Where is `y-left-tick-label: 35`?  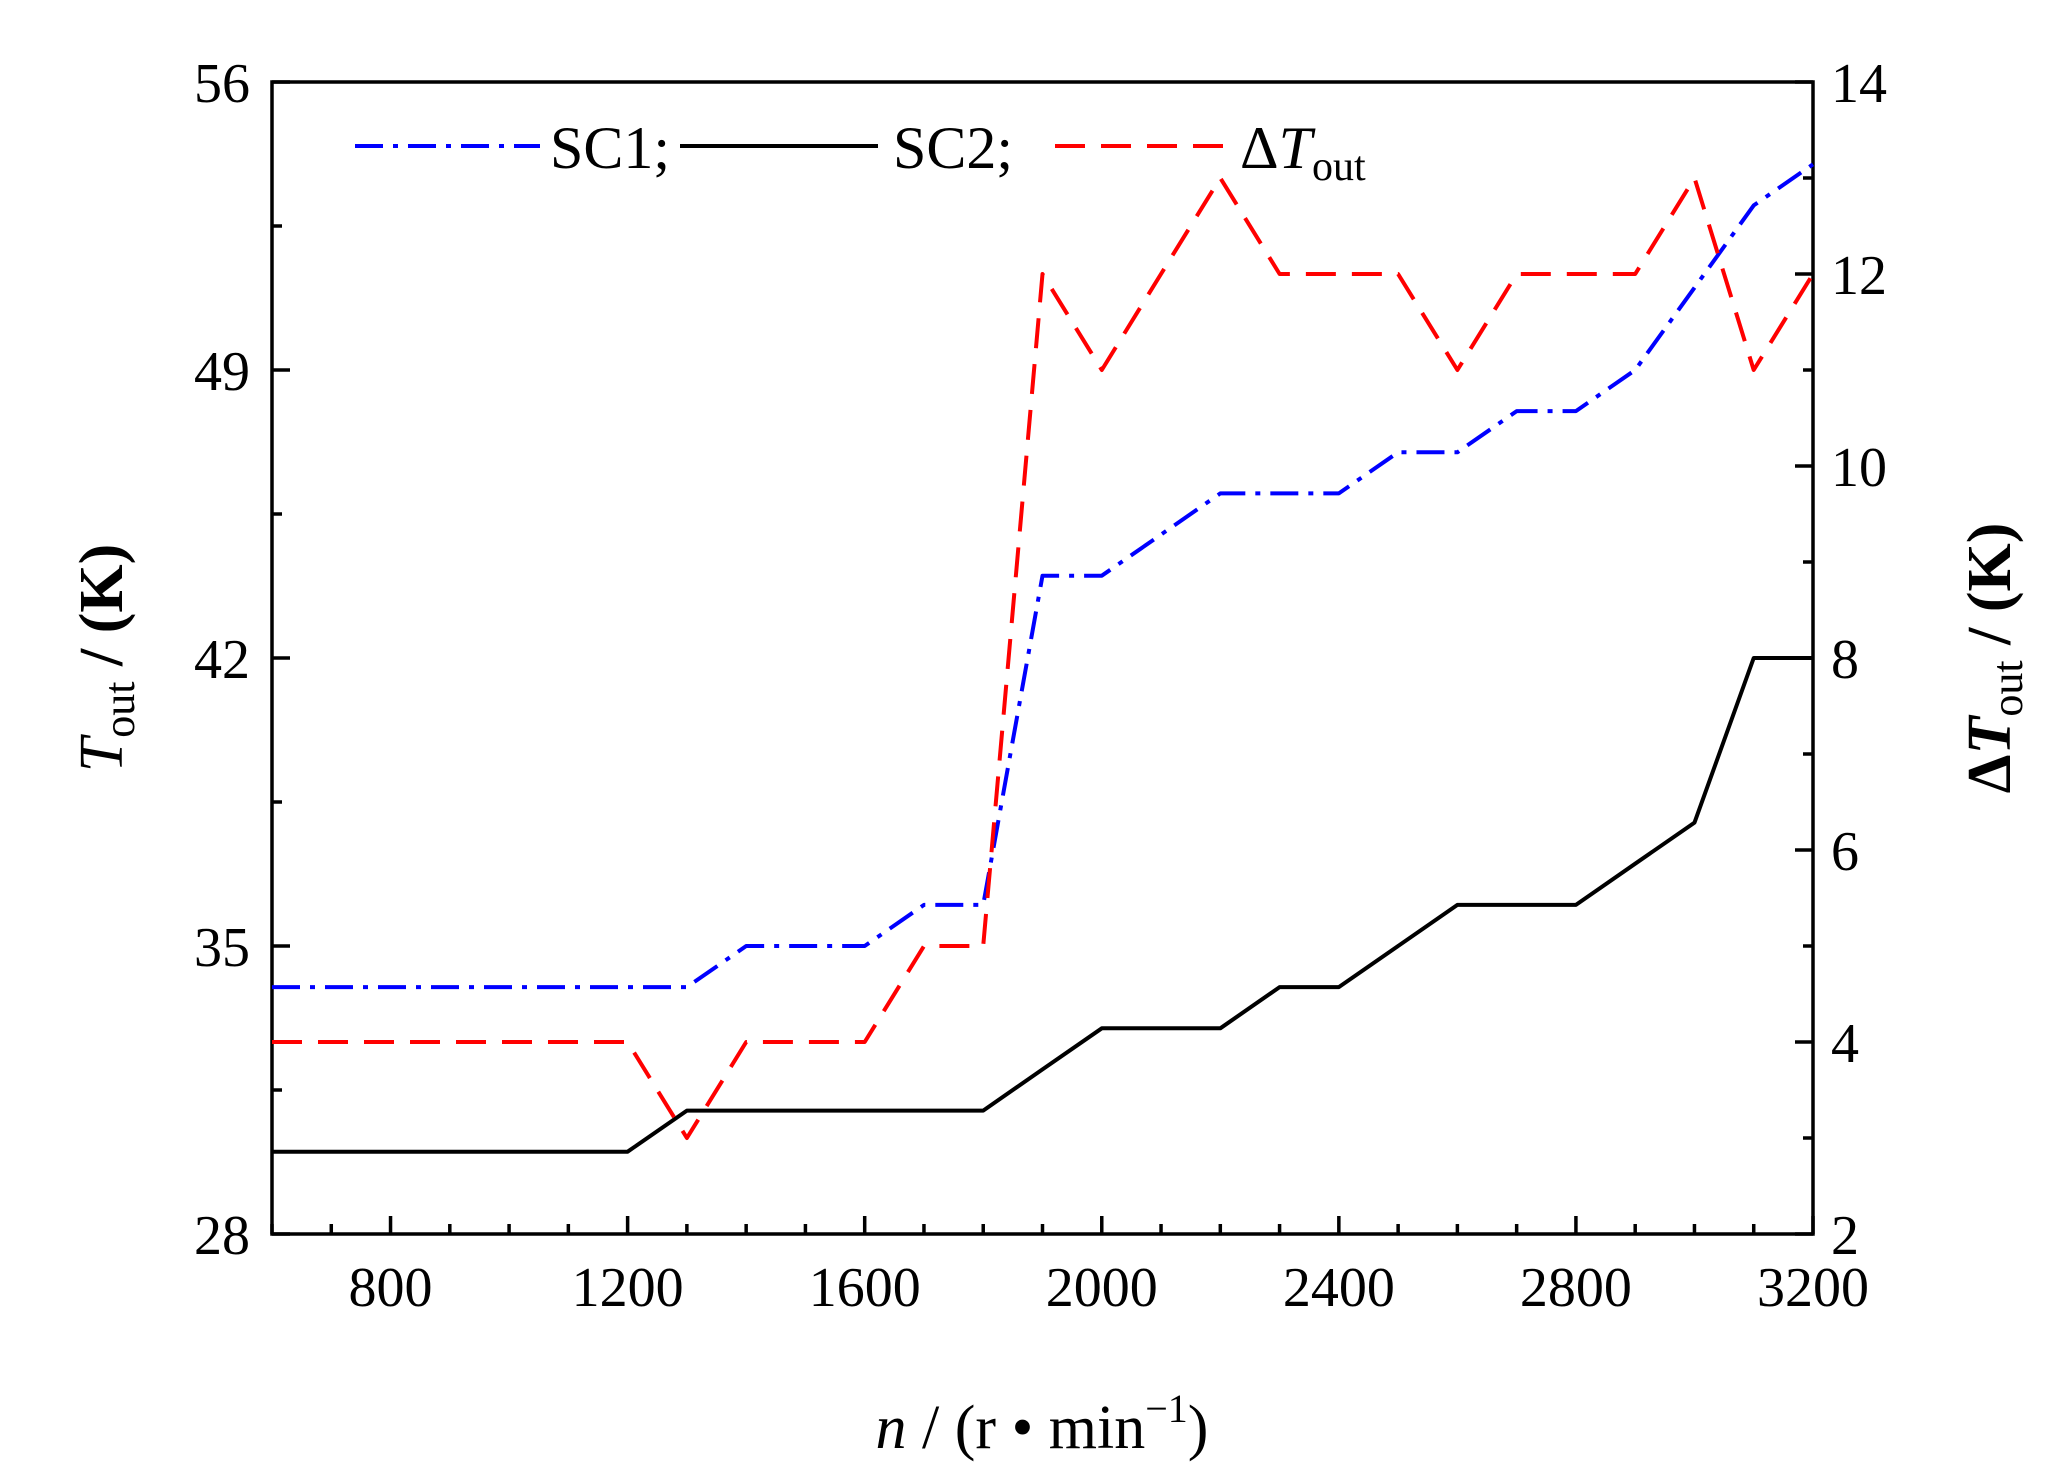 y-left-tick-label: 35 is located at coordinates (222, 948).